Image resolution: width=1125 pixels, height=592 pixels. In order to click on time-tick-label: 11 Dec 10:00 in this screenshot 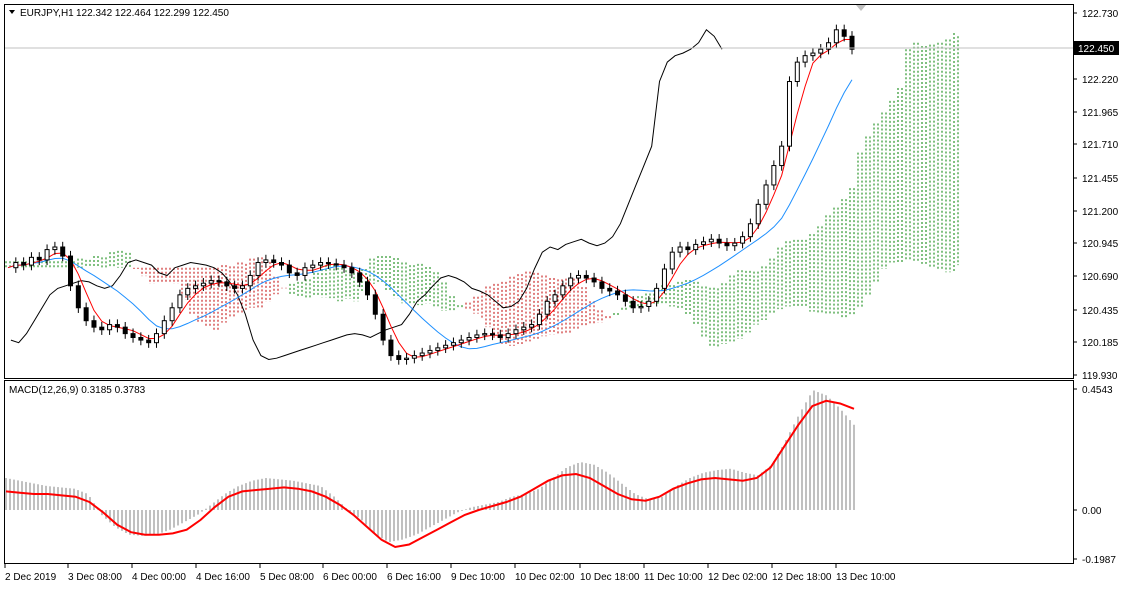, I will do `click(673, 577)`.